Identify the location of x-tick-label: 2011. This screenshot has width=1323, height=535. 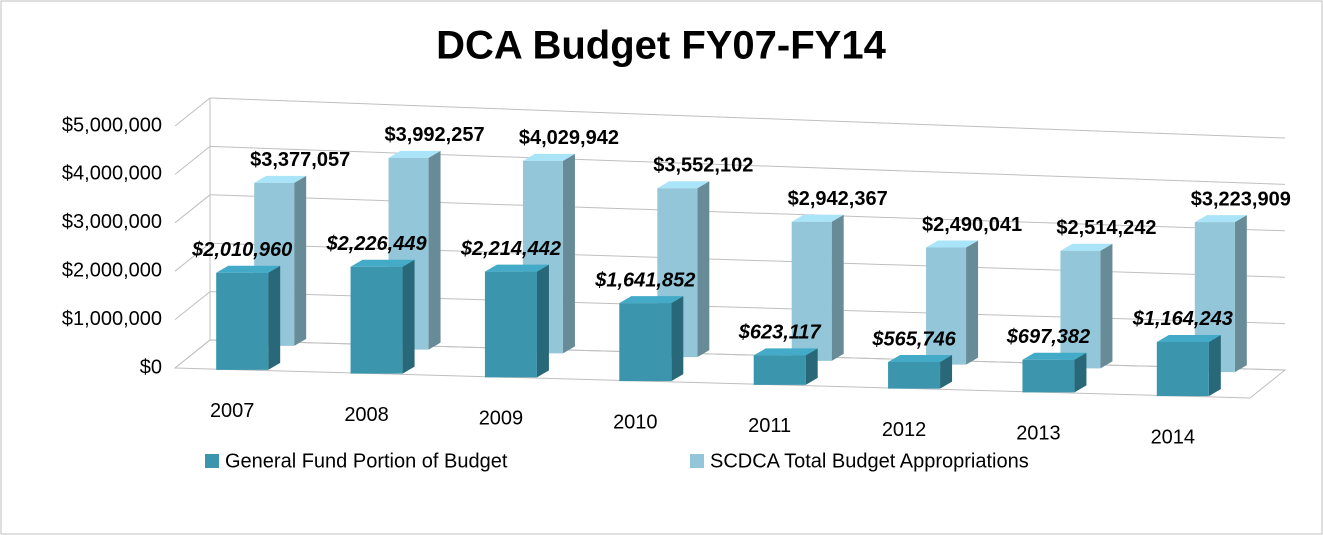
(769, 426).